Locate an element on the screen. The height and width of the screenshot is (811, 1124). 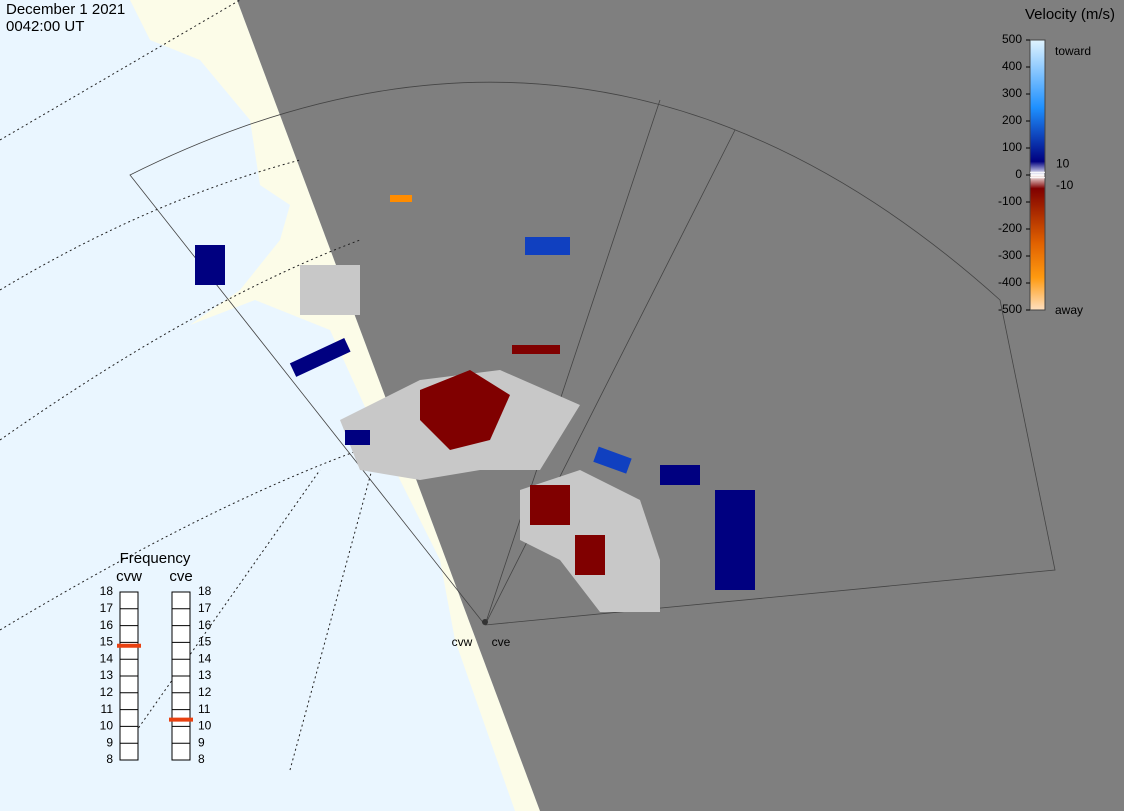
colorbar-tick-label: 300 is located at coordinates (1012, 93).